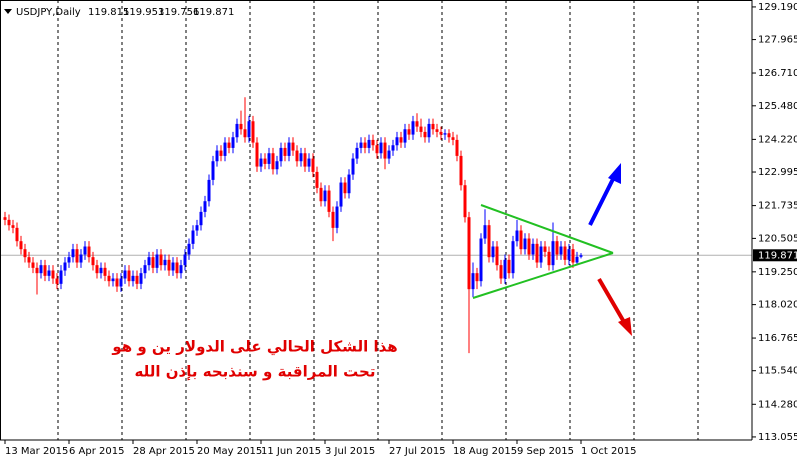 This screenshot has width=797, height=461. What do you see at coordinates (777, 404) in the screenshot?
I see `y-tick-label: 114.280` at bounding box center [777, 404].